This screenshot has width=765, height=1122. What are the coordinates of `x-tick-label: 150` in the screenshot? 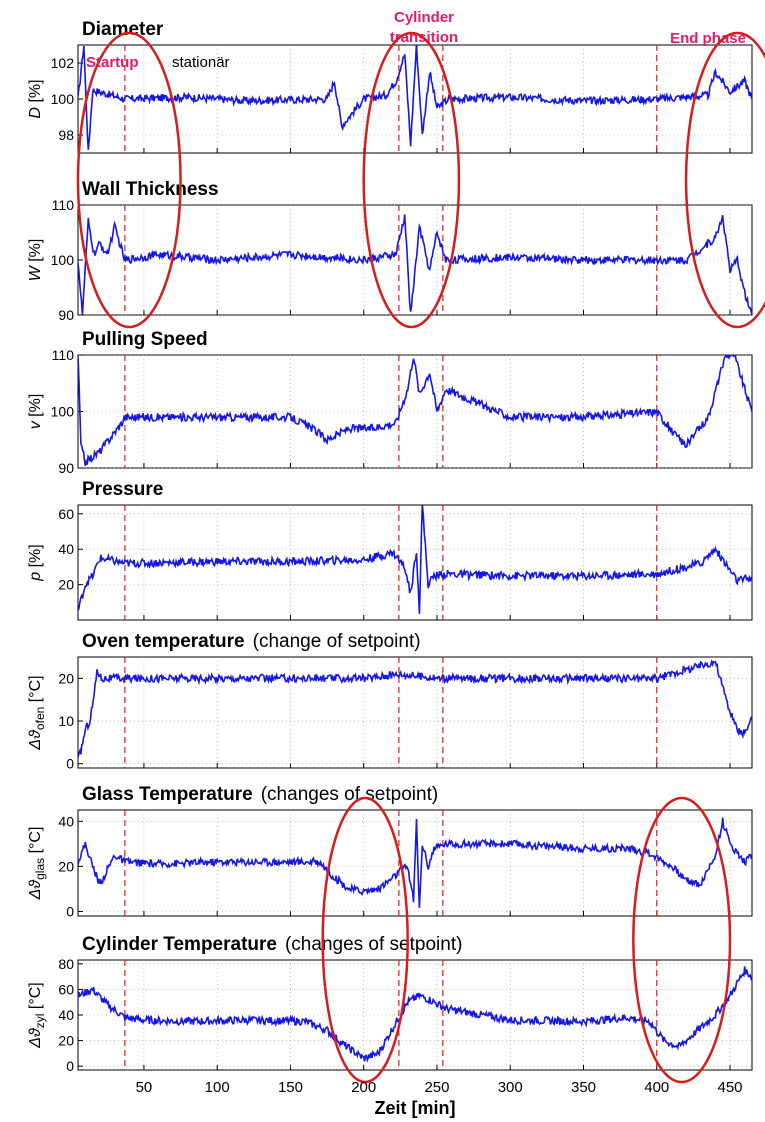 It's located at (290, 1087).